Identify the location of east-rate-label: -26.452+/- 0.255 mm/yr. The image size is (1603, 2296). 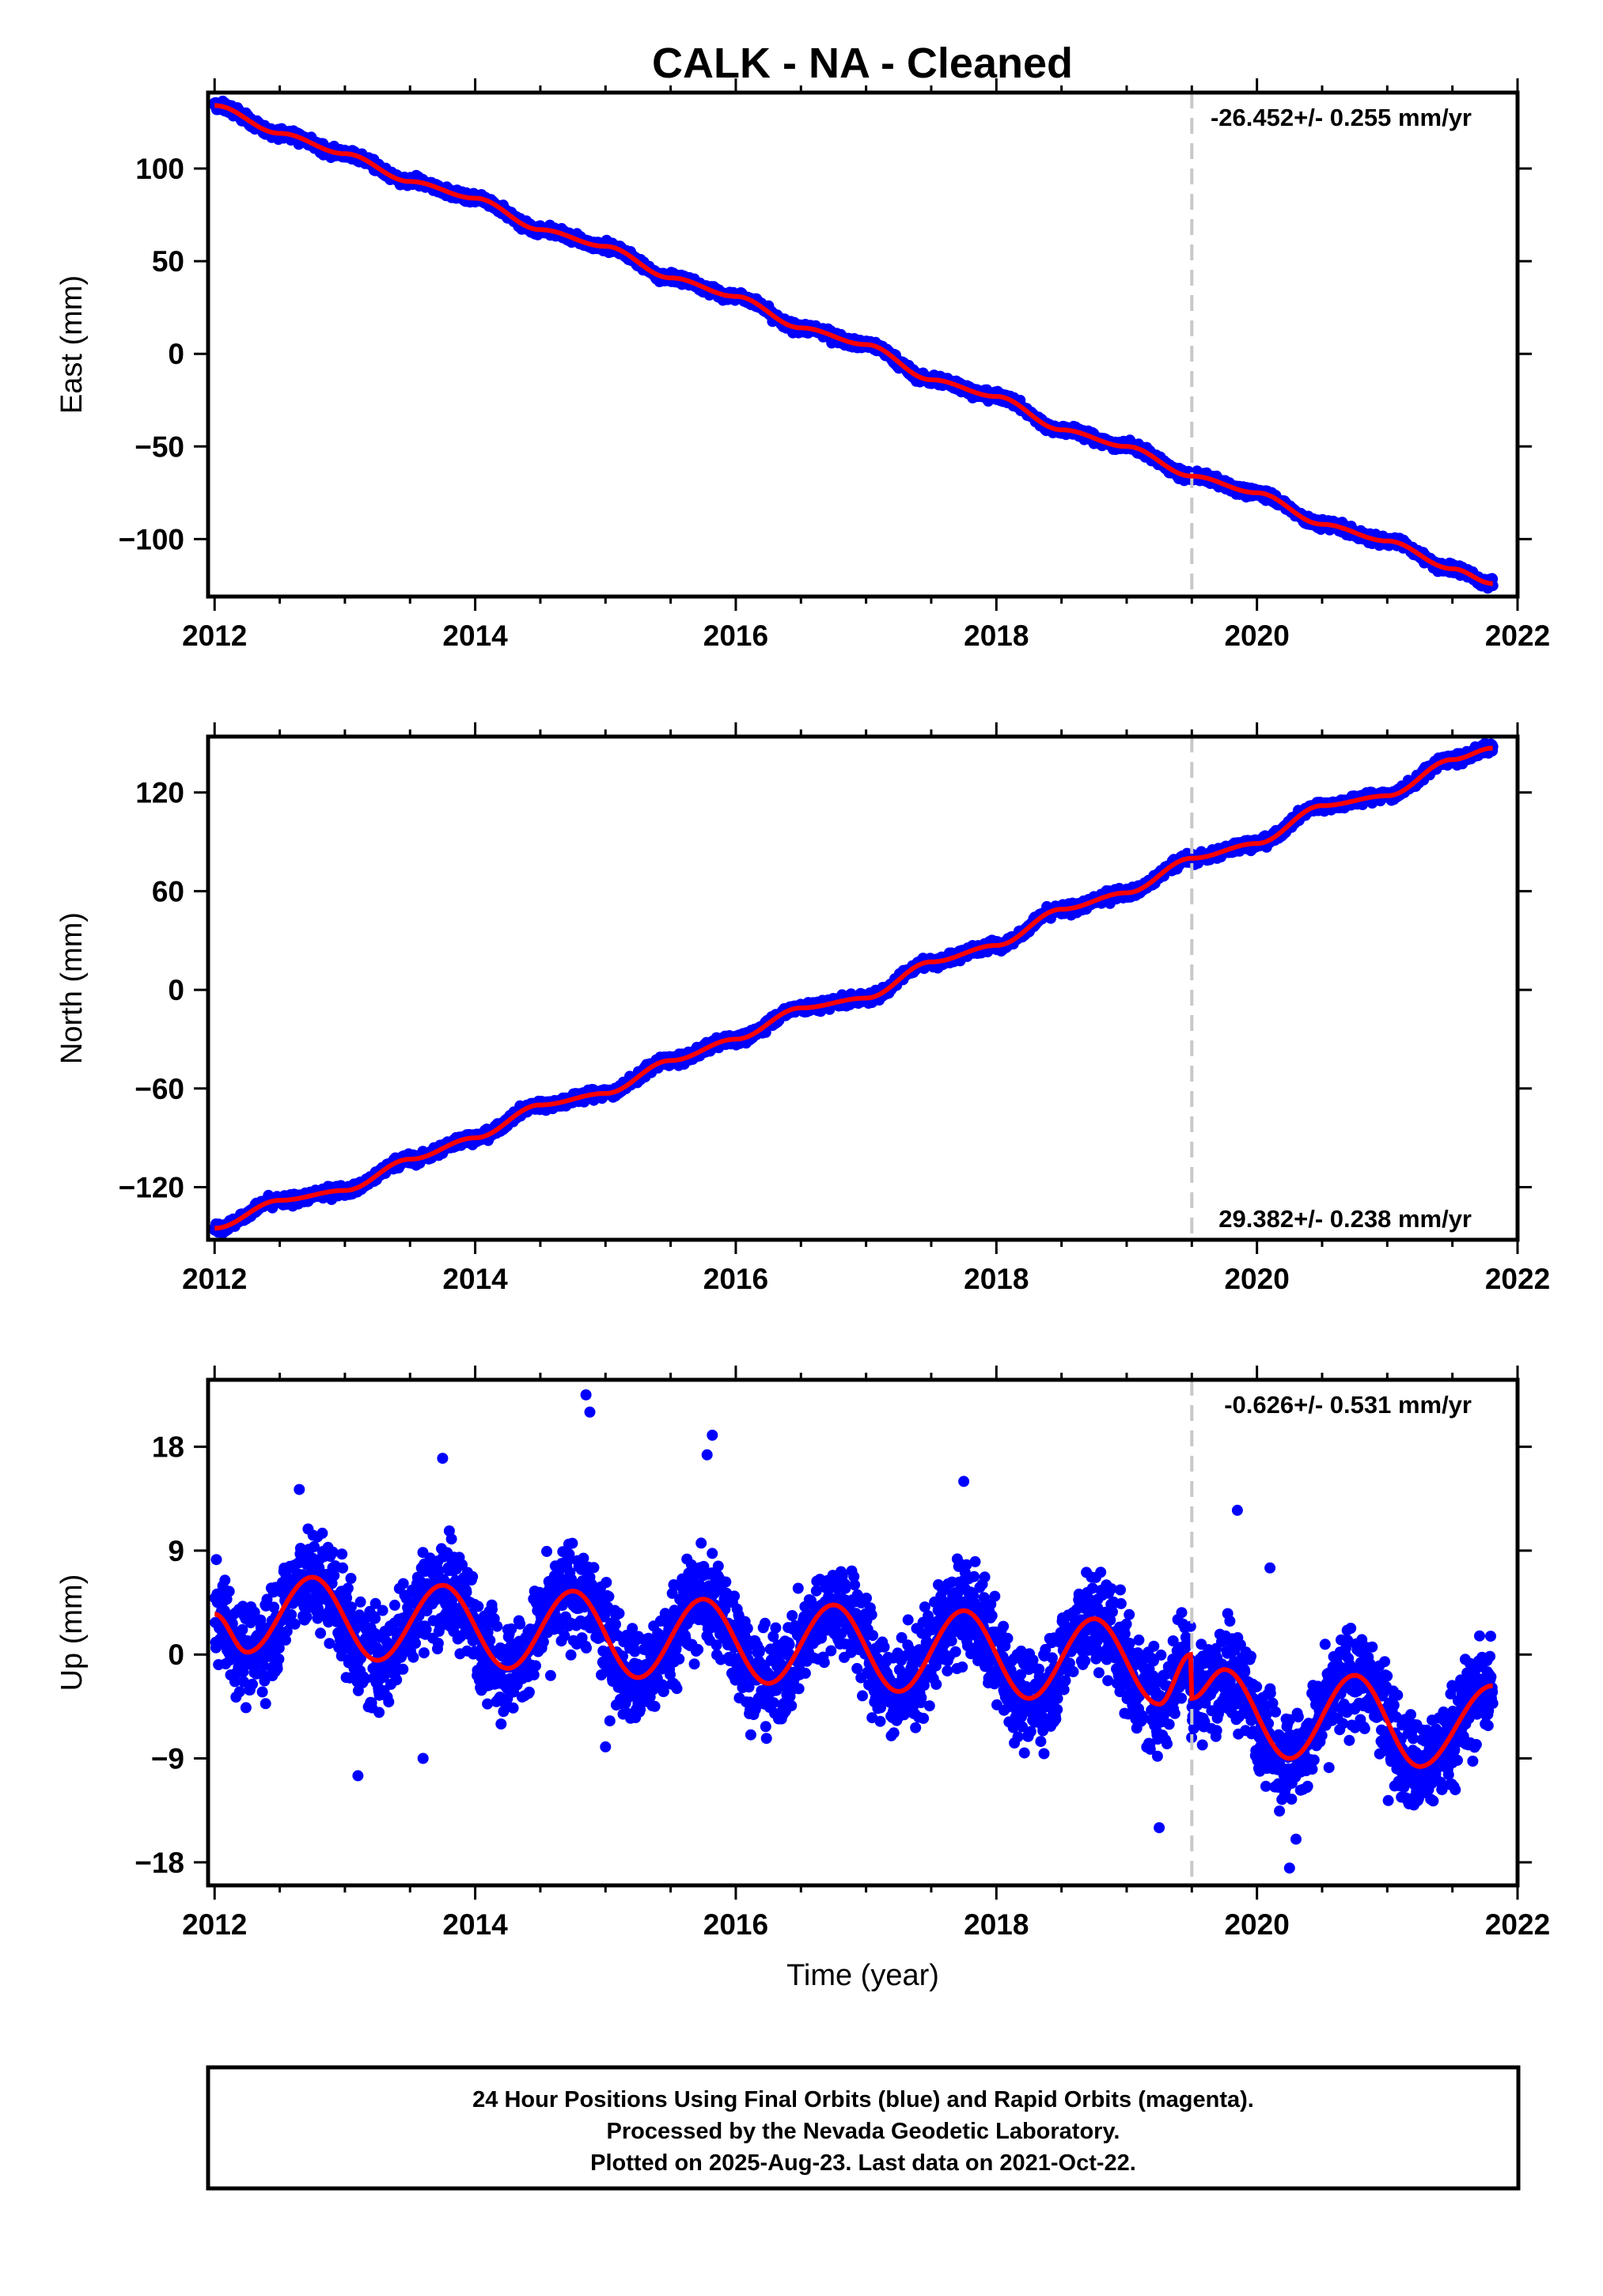
(1341, 117).